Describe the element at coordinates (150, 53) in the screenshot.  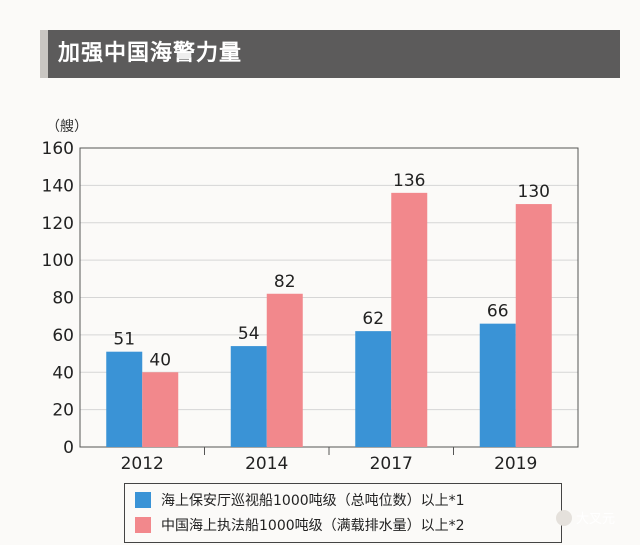
I see `chart-title: 加强中国海警力量` at that location.